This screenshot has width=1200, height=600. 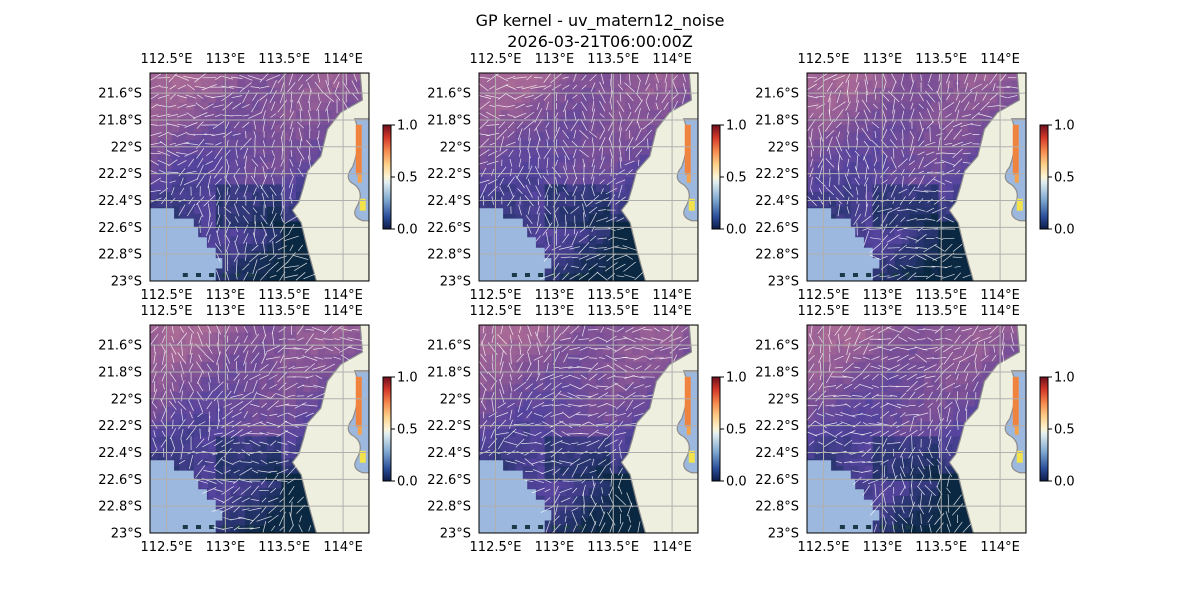 What do you see at coordinates (387, 429) in the screenshot?
I see `colorbar` at bounding box center [387, 429].